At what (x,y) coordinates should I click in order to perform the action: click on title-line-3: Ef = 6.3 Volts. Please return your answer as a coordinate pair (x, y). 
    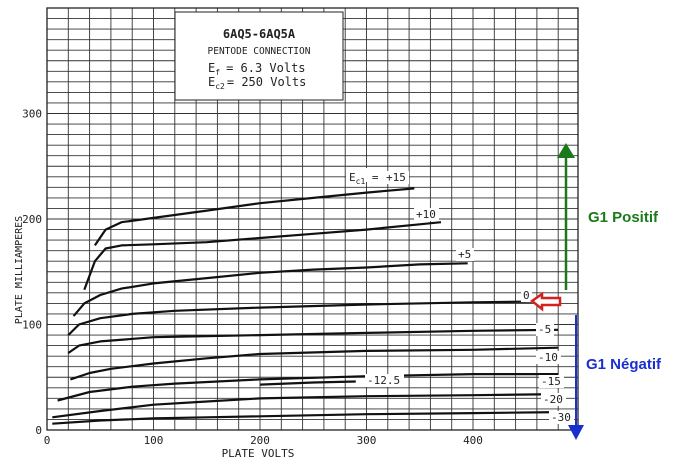
    Looking at the image, I should click on (257, 69).